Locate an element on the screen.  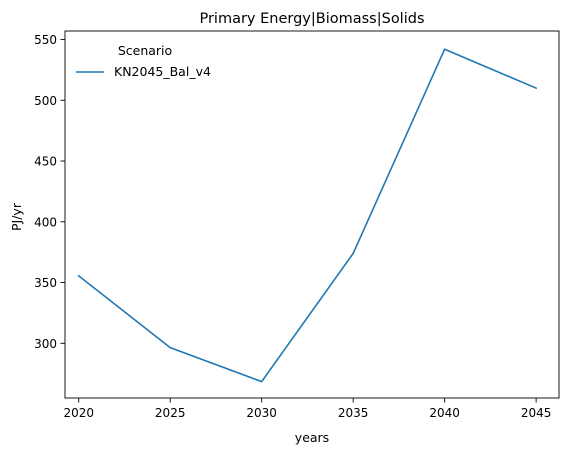
y-axis: 300 350 400 450 500 550 is located at coordinates (49, 192).